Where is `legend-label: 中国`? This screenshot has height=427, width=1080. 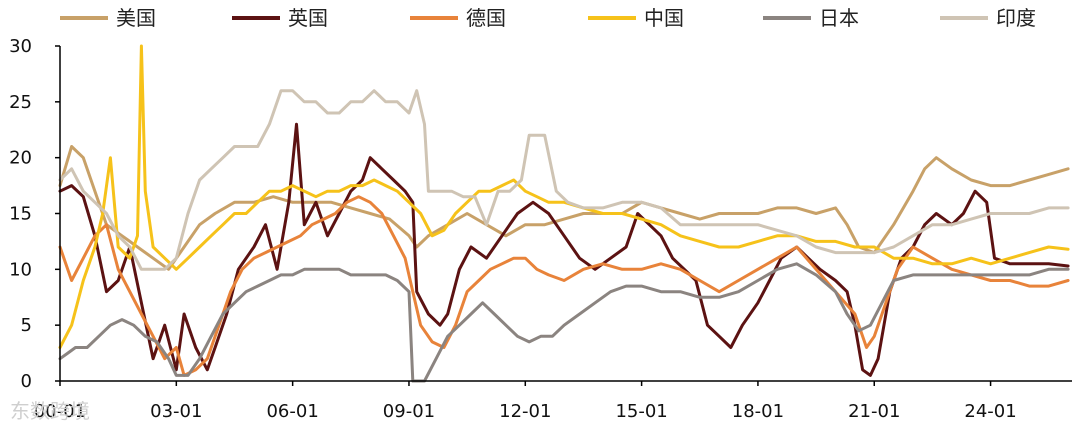
legend-label: 中国 is located at coordinates (664, 18).